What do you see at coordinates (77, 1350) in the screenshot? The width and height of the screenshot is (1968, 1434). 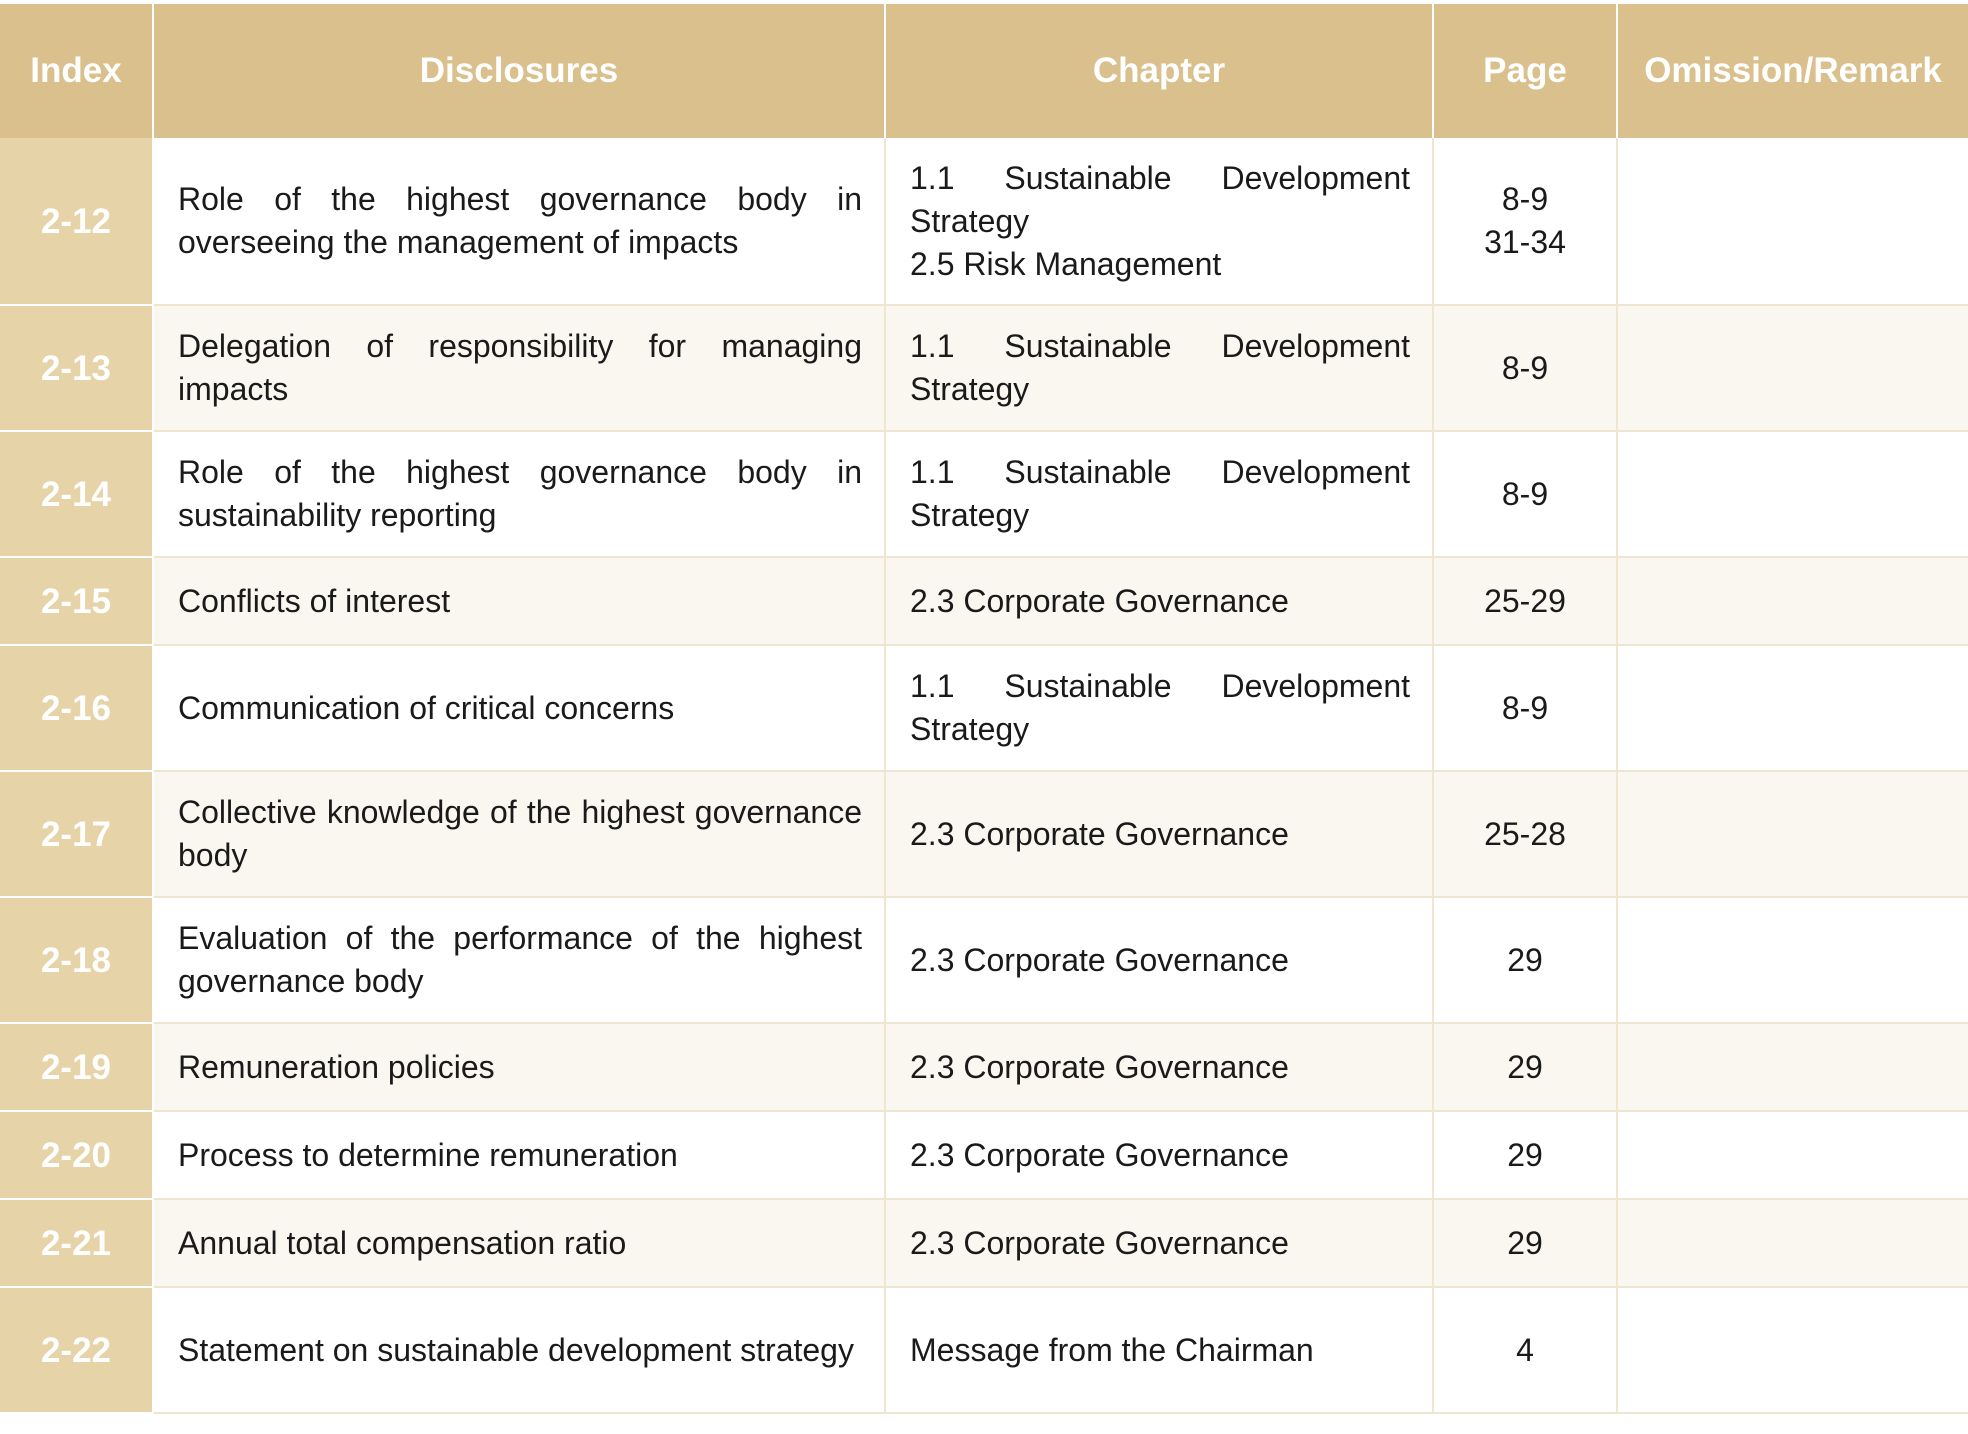 I see `index-cell: 2-22` at bounding box center [77, 1350].